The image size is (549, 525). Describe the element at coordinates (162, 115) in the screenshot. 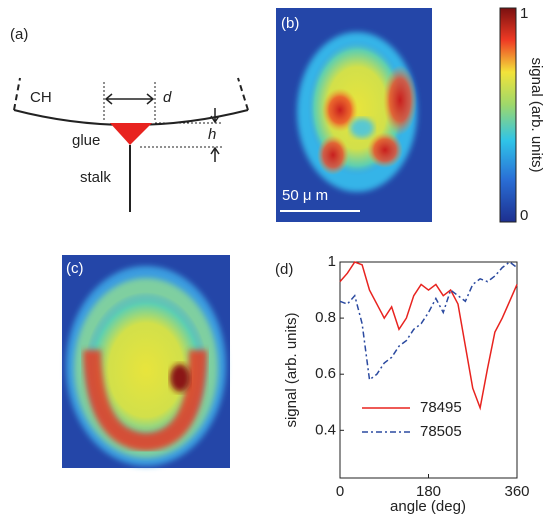

I see `guides` at that location.